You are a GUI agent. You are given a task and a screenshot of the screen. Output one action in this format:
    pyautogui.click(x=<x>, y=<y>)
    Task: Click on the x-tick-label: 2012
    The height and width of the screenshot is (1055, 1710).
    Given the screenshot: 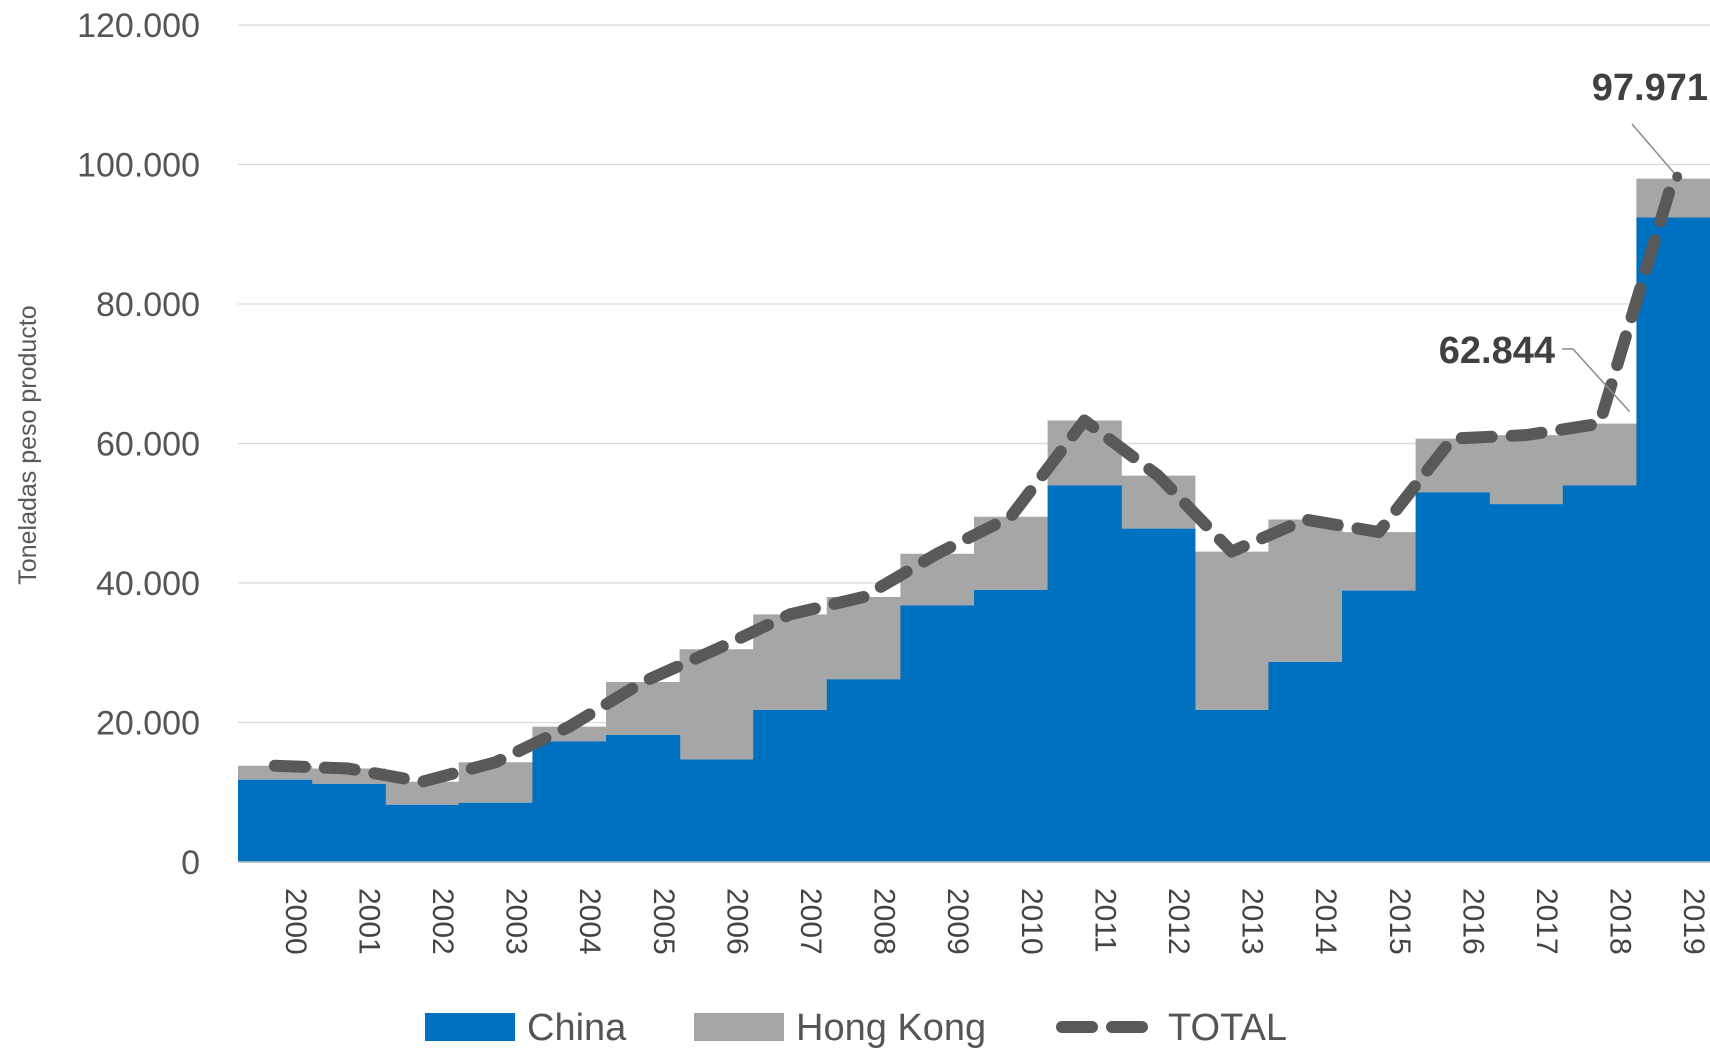 What is the action you would take?
    pyautogui.click(x=1178, y=921)
    